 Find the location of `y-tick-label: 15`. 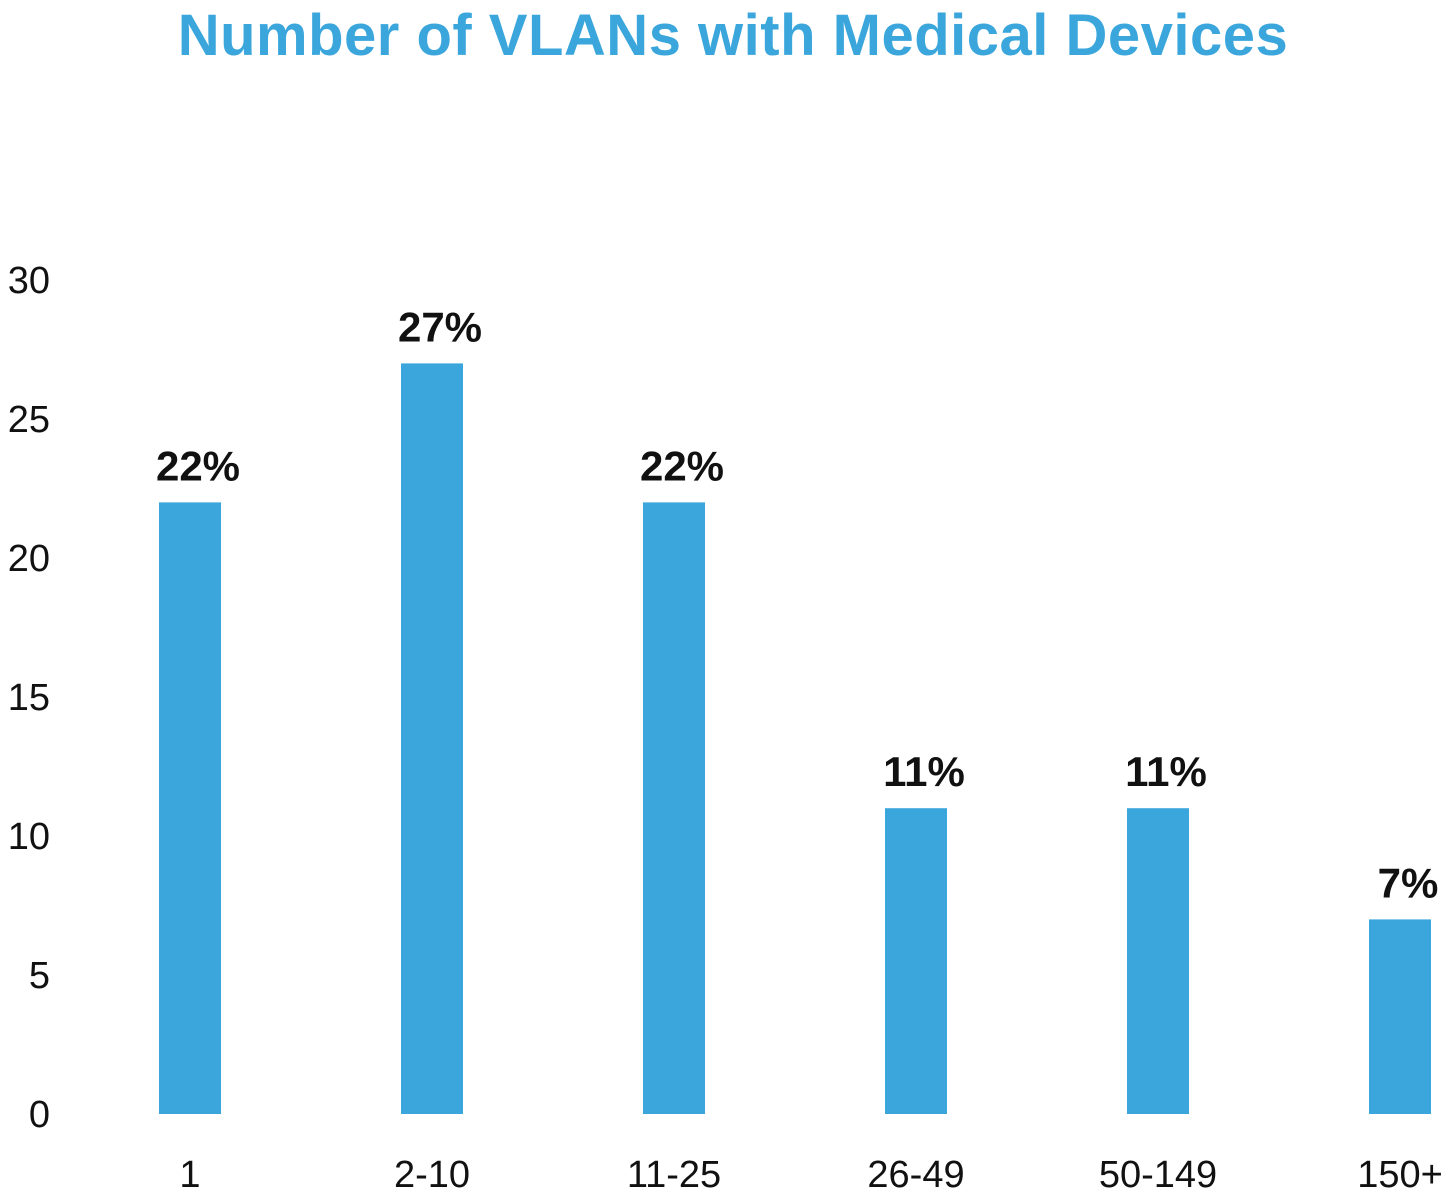

y-tick-label: 15 is located at coordinates (29, 698).